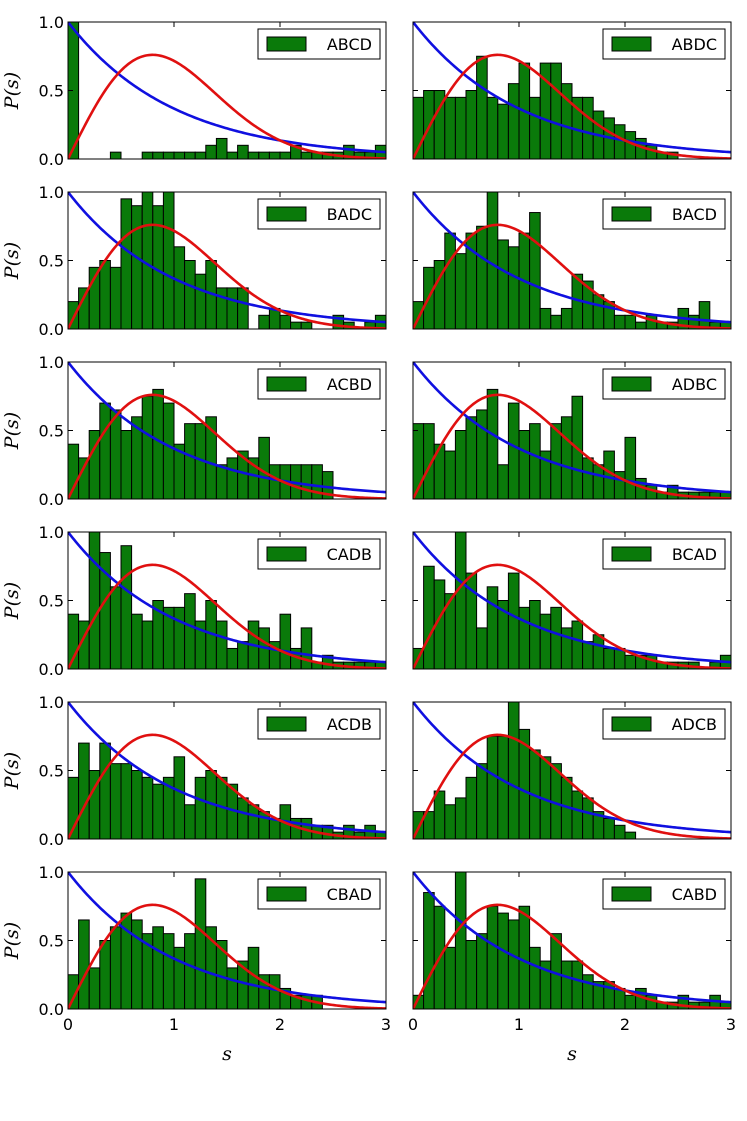 The image size is (747, 1121). Describe the element at coordinates (319, 554) in the screenshot. I see `legend: CADB` at that location.